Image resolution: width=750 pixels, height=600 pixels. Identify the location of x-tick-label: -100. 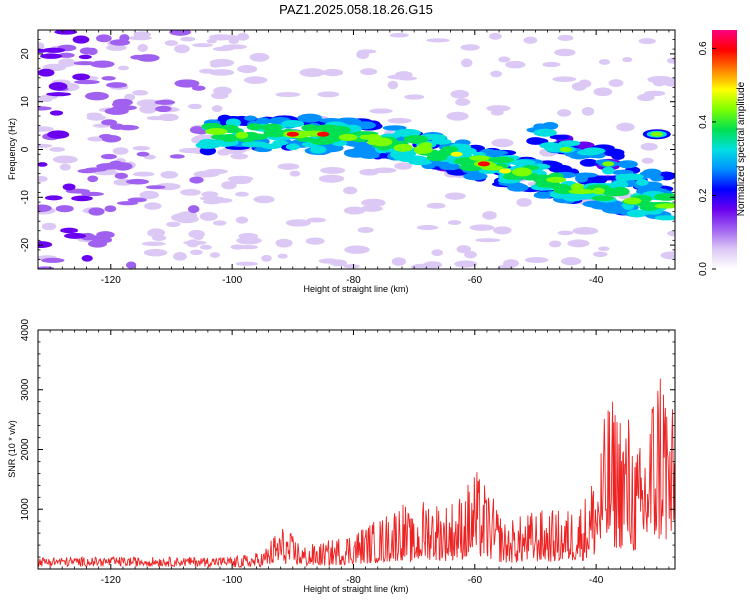
(232, 280).